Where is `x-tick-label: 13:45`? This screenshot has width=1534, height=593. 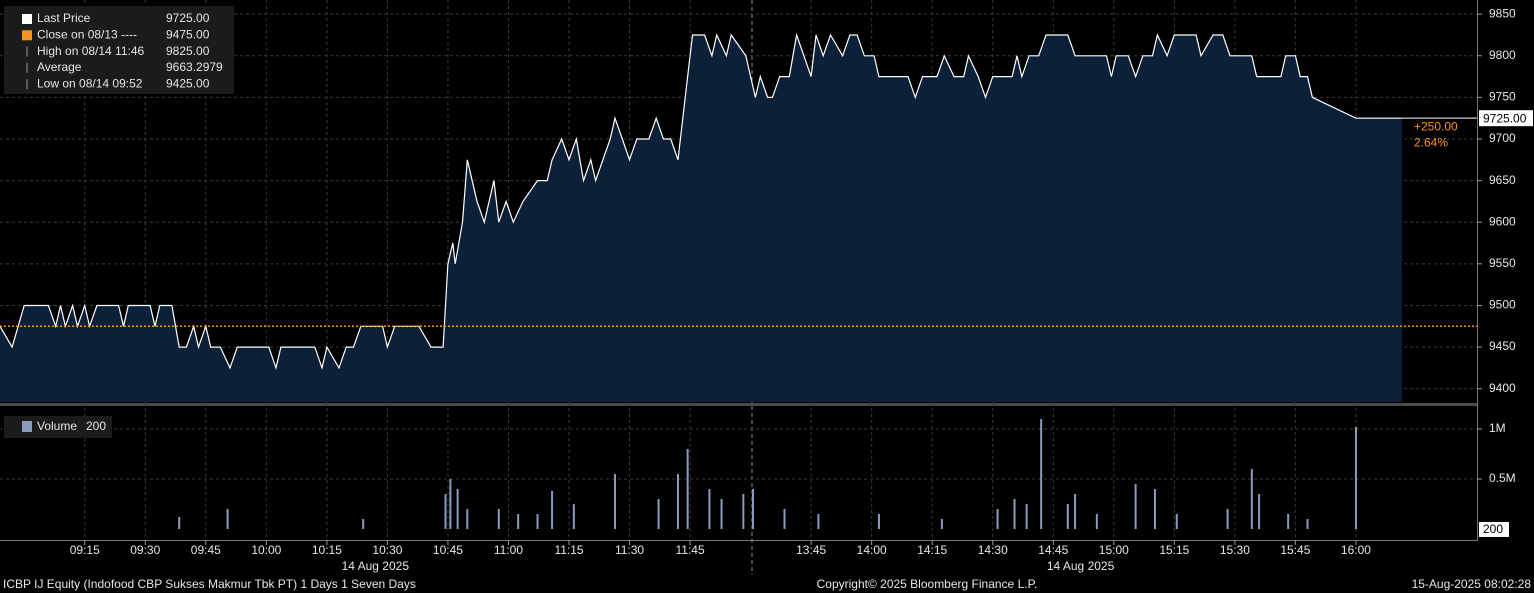 x-tick-label: 13:45 is located at coordinates (811, 550).